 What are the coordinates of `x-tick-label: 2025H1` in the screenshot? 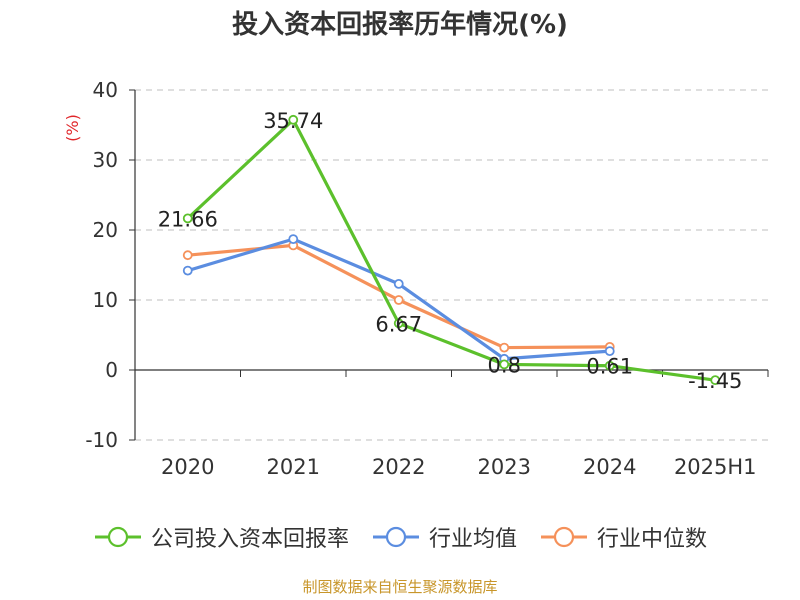 It's located at (715, 467).